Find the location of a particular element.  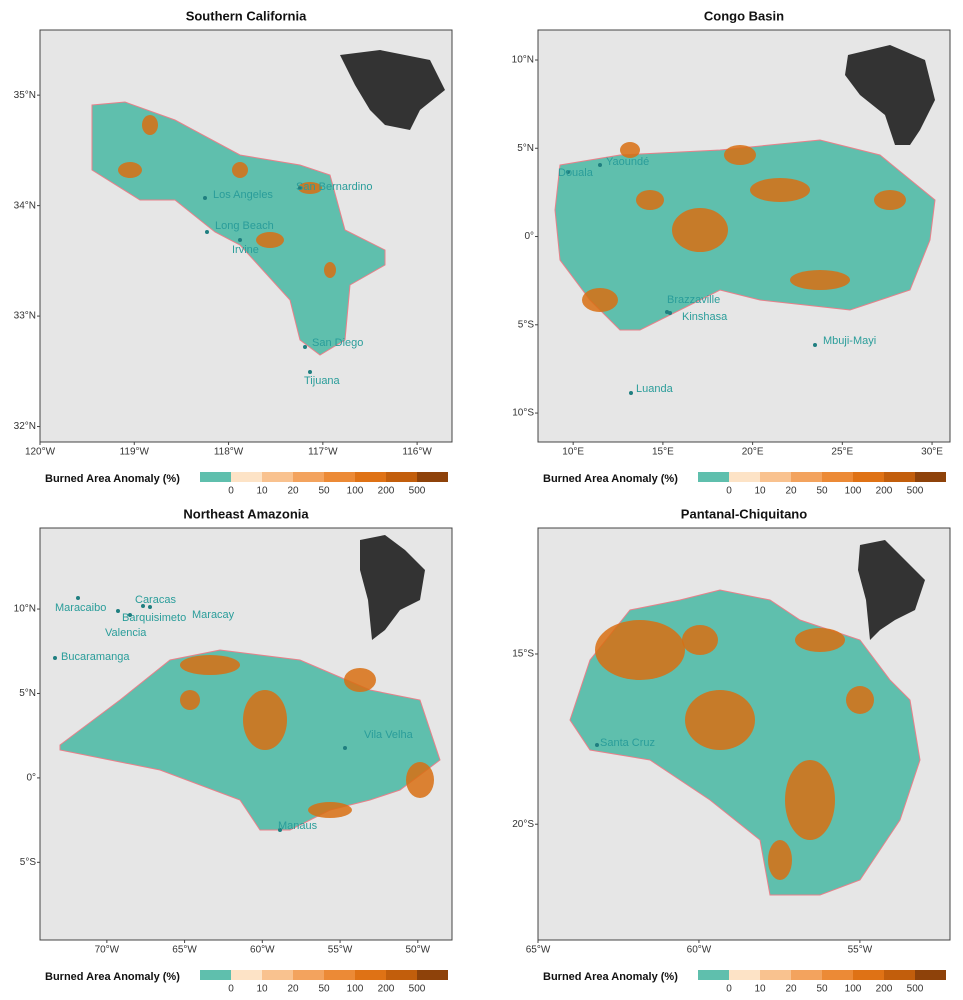

y-tick-label: 34°N is located at coordinates (25, 205).